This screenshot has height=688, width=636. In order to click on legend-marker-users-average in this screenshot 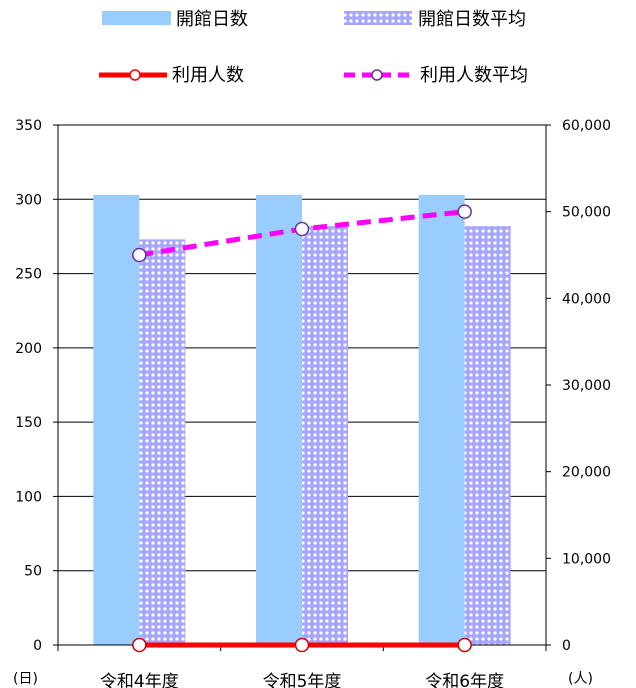, I will do `click(377, 75)`.